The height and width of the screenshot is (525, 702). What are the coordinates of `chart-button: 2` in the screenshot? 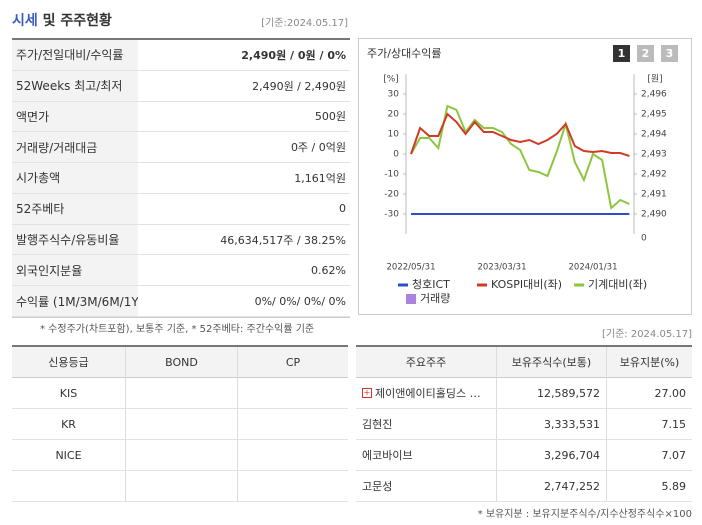 It's located at (645, 53).